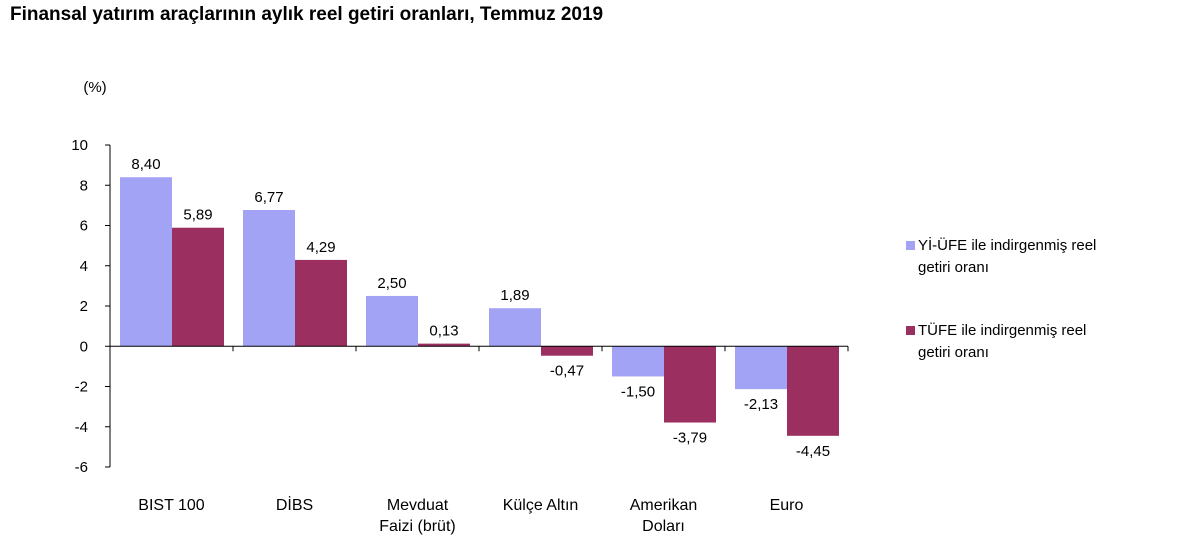  I want to click on y-tick-label: 0, so click(84, 346).